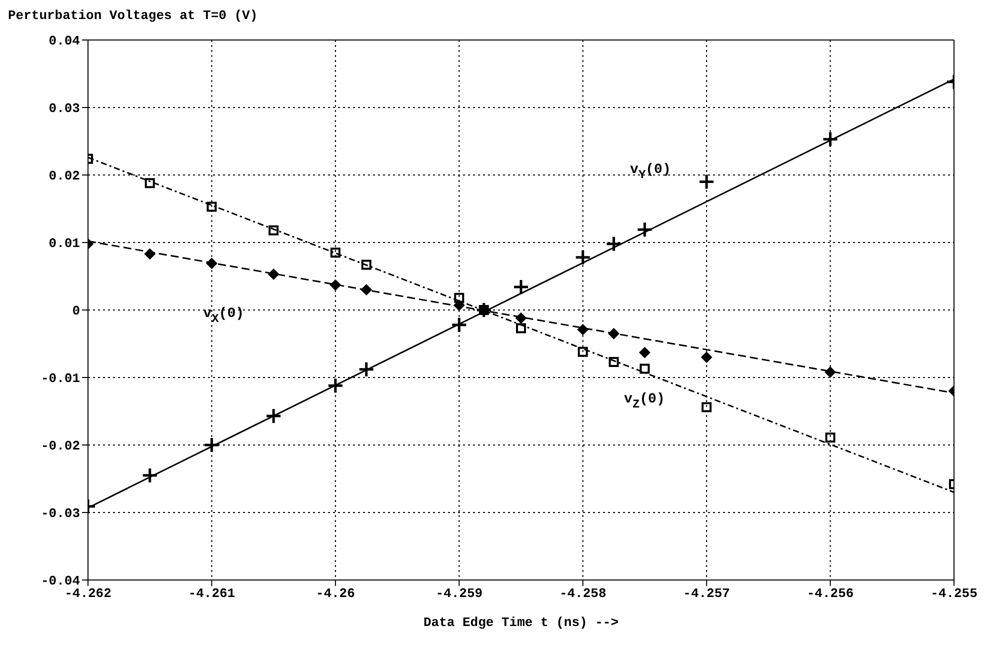 The width and height of the screenshot is (990, 660). Describe the element at coordinates (88, 594) in the screenshot. I see `x-tick-label: -4.262` at that location.